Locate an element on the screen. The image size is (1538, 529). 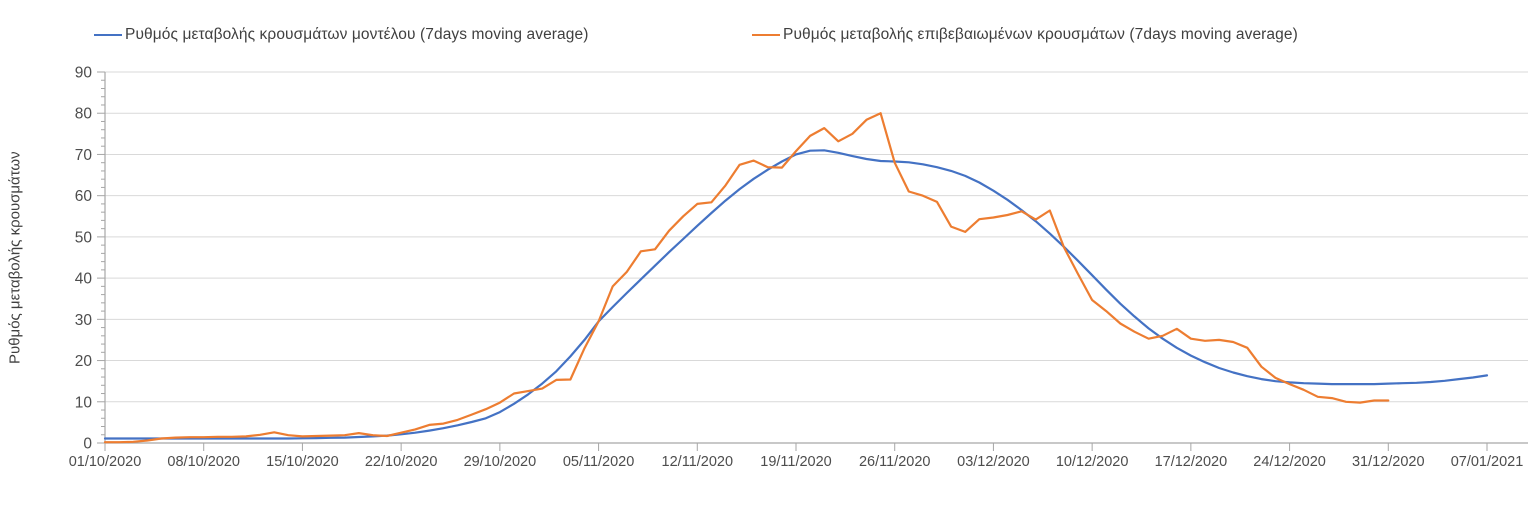
x-tick-label: 10/12/2020 is located at coordinates (1092, 462).